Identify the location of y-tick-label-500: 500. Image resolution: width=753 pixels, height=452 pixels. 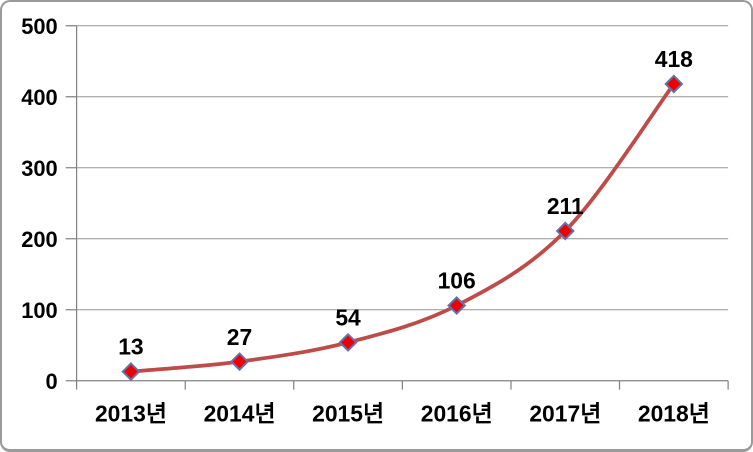
(39, 26).